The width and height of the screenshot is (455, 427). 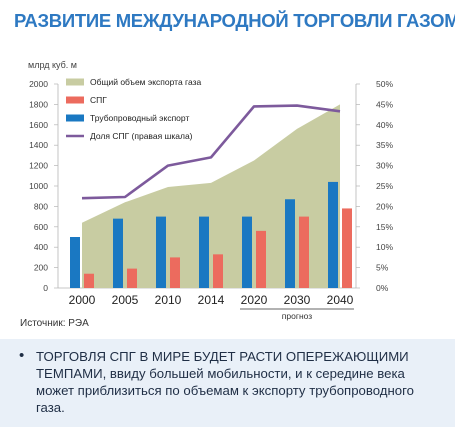 What do you see at coordinates (211, 300) in the screenshot?
I see `x-tick-label: 2014` at bounding box center [211, 300].